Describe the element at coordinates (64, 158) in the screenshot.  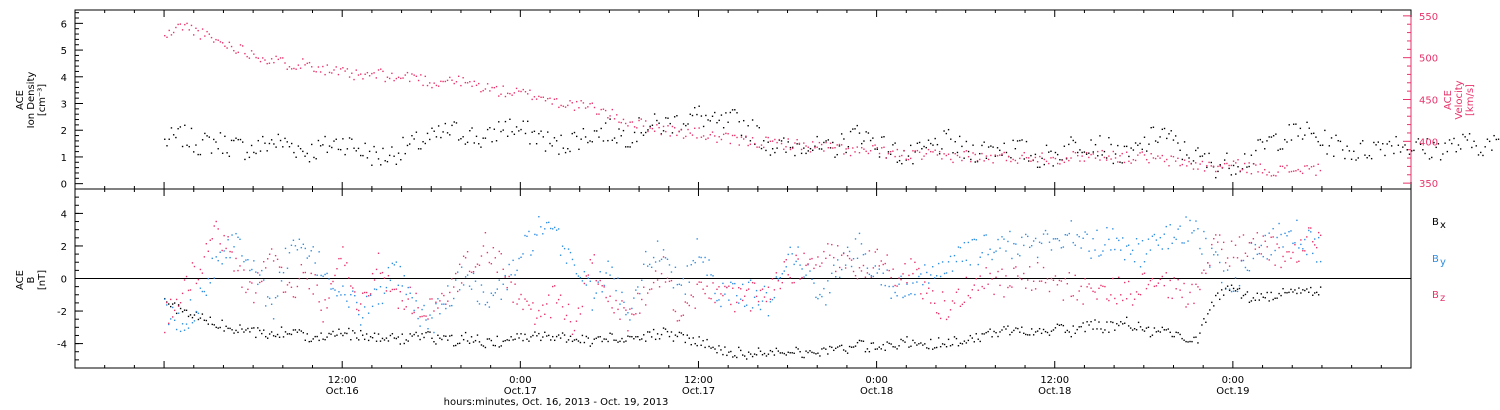
I see `density-tick-label: 1` at that location.